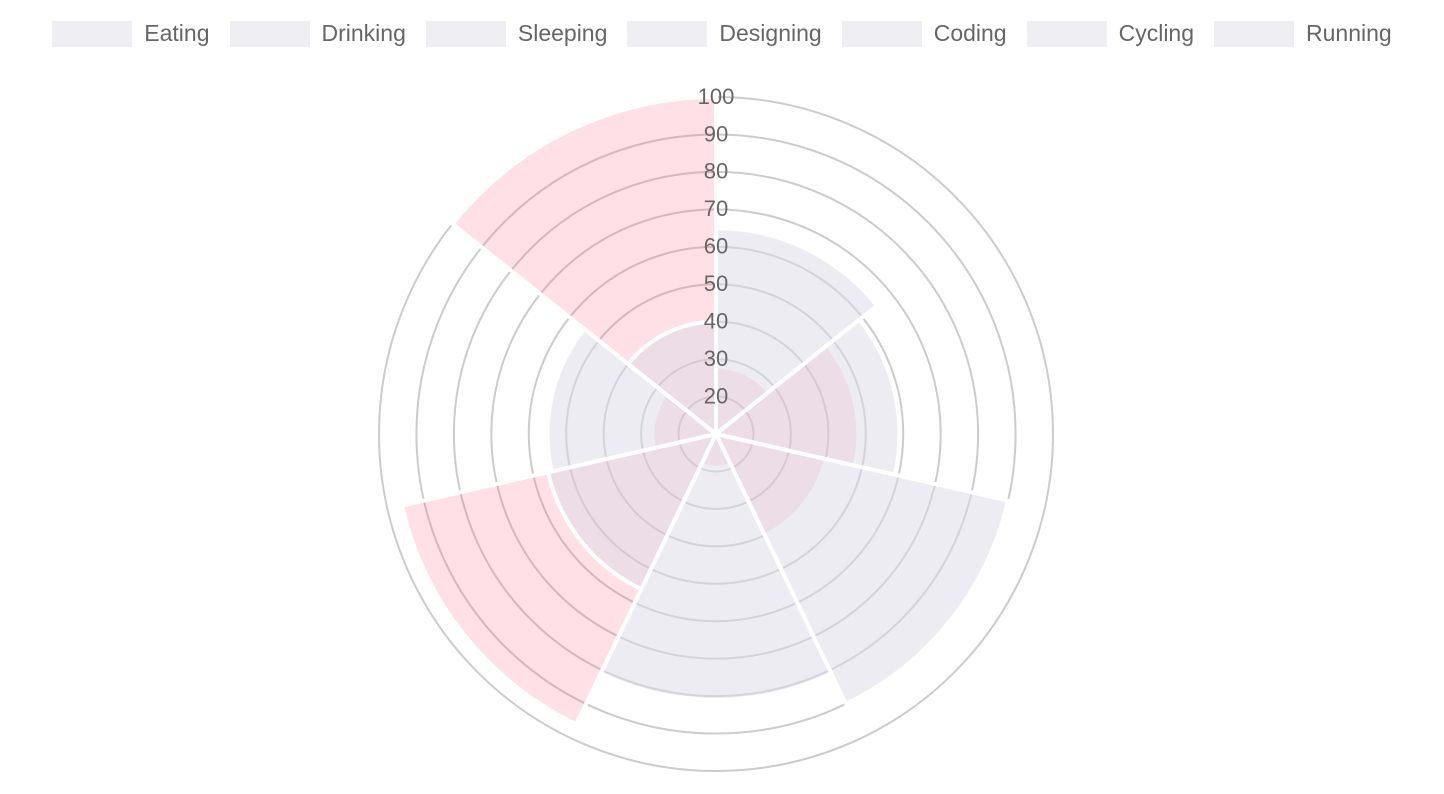  Describe the element at coordinates (516, 33) in the screenshot. I see `legend-item: Sleeping` at that location.